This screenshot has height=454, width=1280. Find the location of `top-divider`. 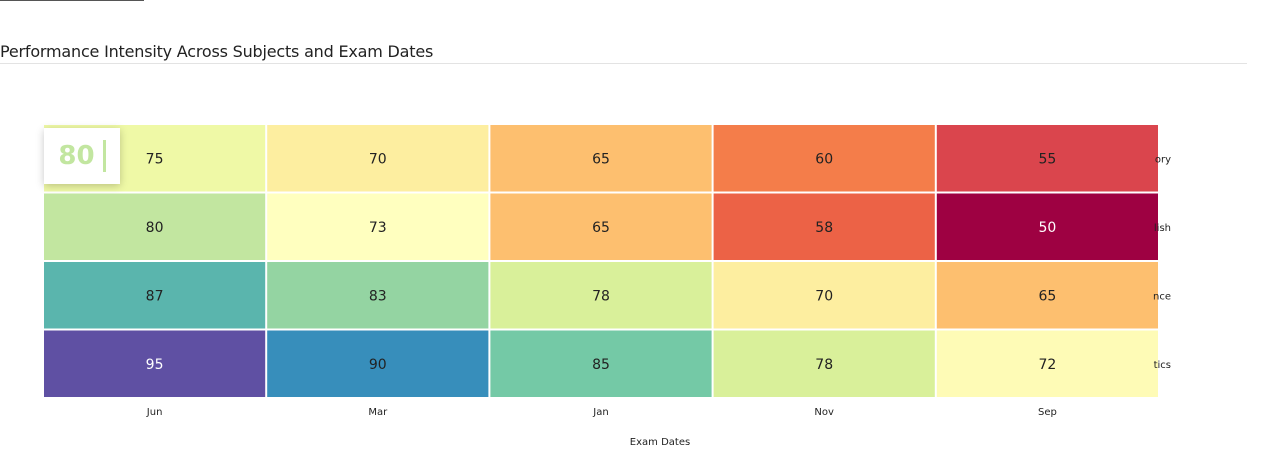

top-divider is located at coordinates (72, 0).